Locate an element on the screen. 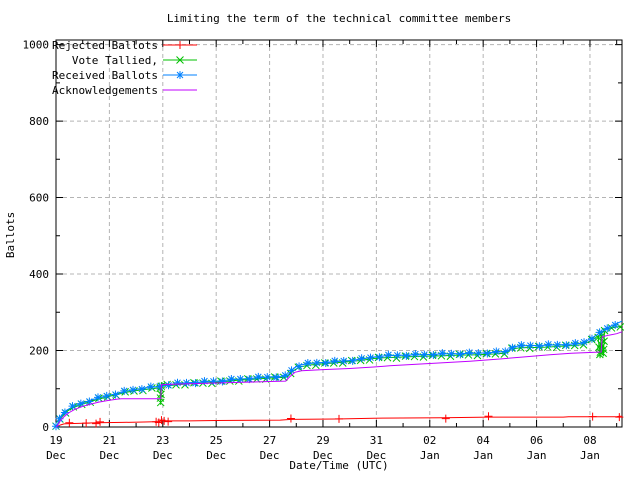  x-tick-day: 02 is located at coordinates (429, 440).